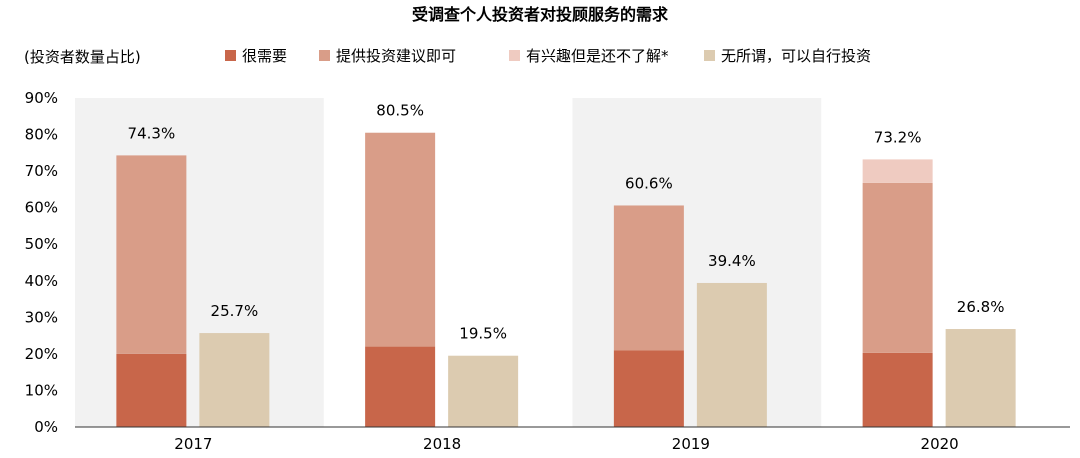 The width and height of the screenshot is (1080, 458). Describe the element at coordinates (732, 261) in the screenshot. I see `data-label-2019-indiff: 39.4%` at that location.